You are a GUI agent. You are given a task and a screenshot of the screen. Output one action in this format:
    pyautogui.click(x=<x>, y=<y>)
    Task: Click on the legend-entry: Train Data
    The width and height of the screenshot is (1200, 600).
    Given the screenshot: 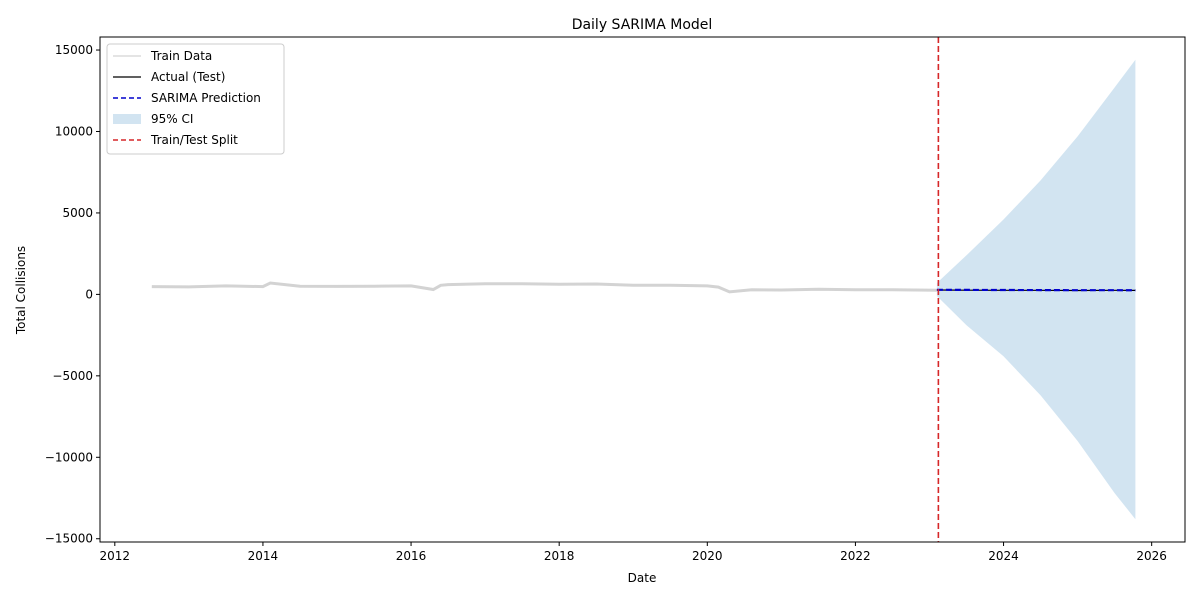 What is the action you would take?
    pyautogui.click(x=181, y=56)
    